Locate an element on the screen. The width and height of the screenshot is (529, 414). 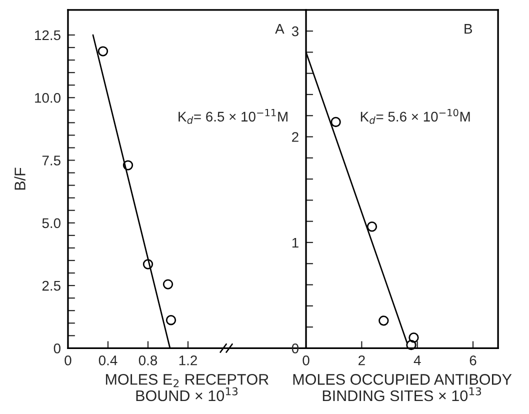
annotation: K$_{d}$= 6.5 × 10$^{−11}$M is located at coordinates (233, 116).